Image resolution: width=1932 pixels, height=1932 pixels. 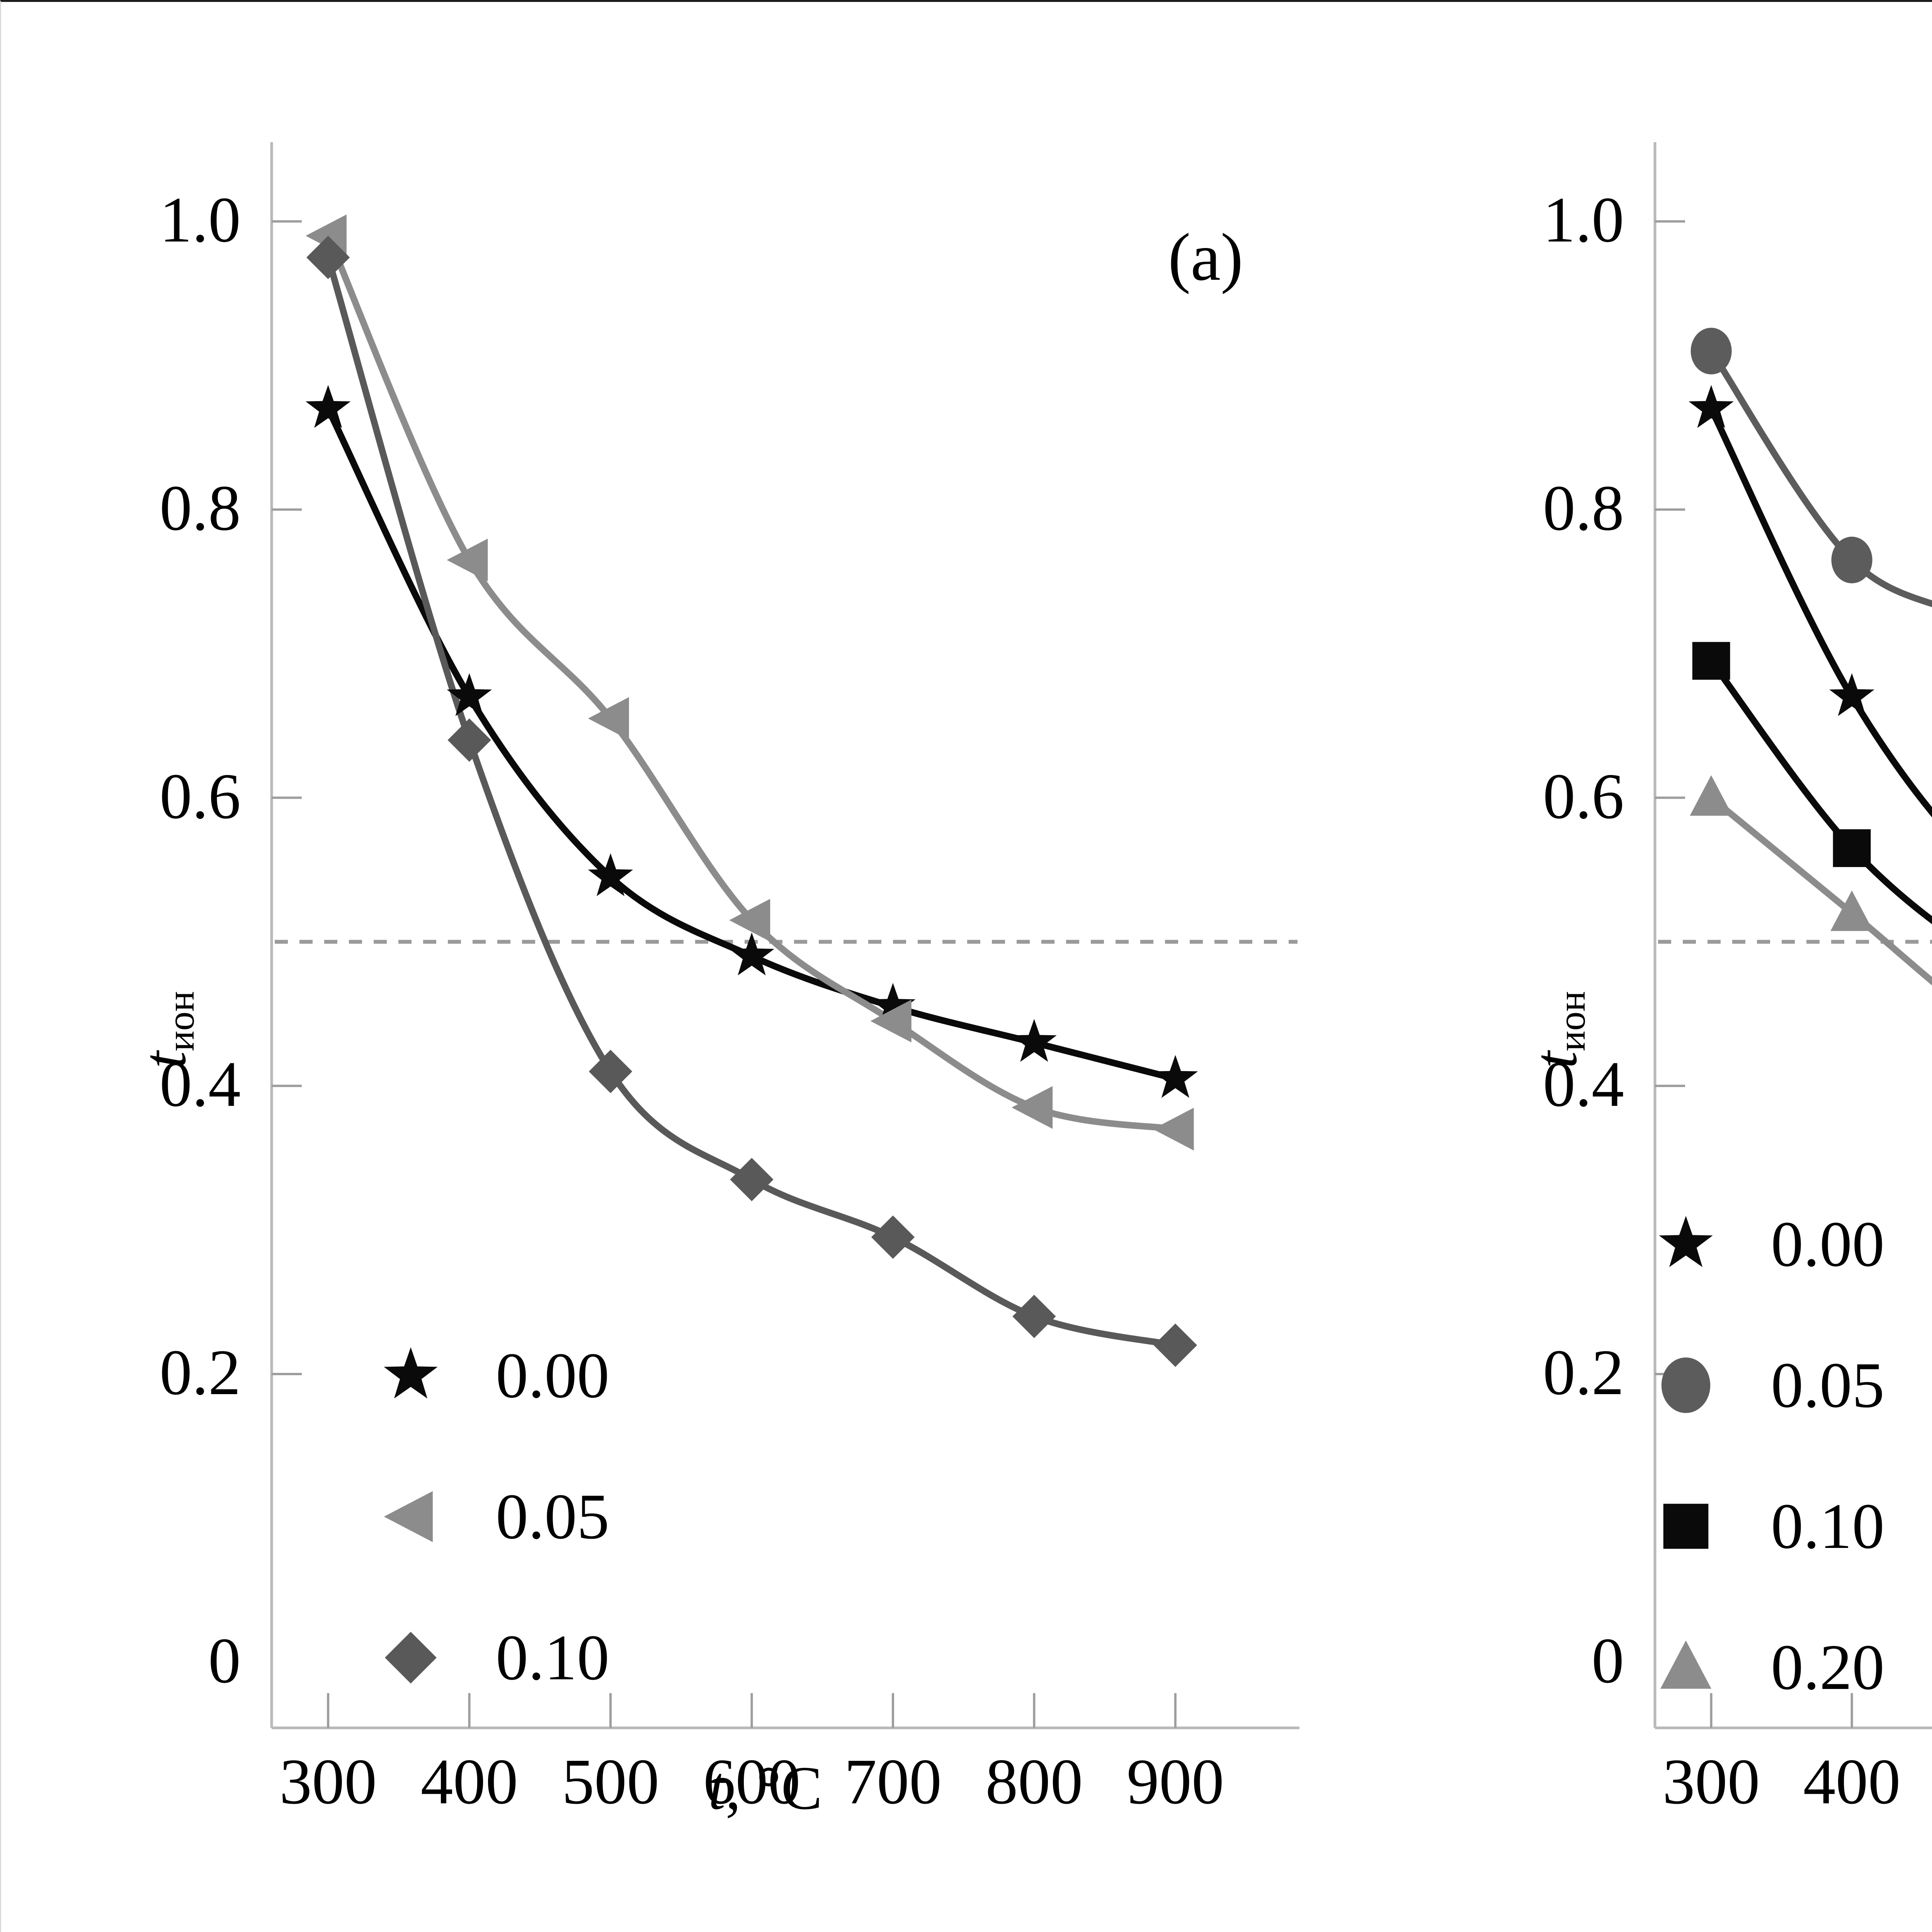 What do you see at coordinates (774, 1787) in the screenshot?
I see `x-title-unit: , °C` at bounding box center [774, 1787].